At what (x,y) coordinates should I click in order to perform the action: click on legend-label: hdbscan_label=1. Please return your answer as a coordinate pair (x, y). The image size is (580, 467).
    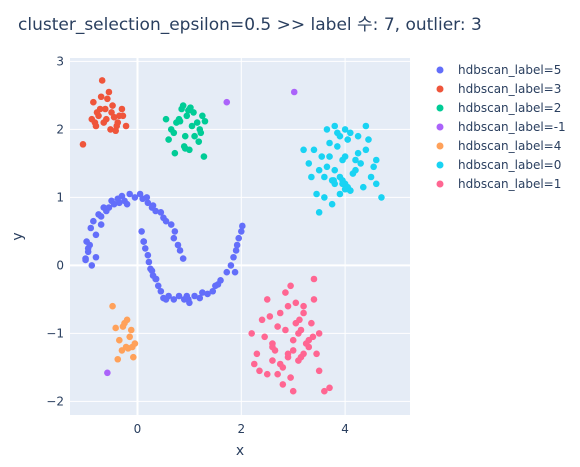
    Looking at the image, I should click on (509, 184).